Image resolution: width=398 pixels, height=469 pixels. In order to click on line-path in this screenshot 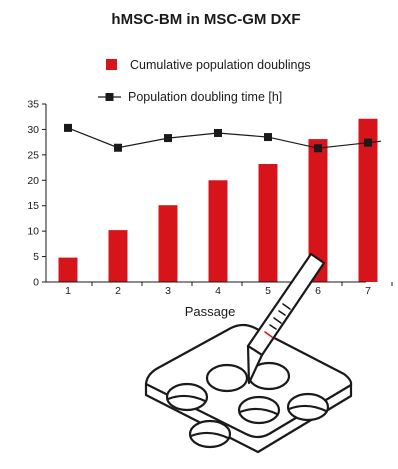, I will do `click(224, 138)`.